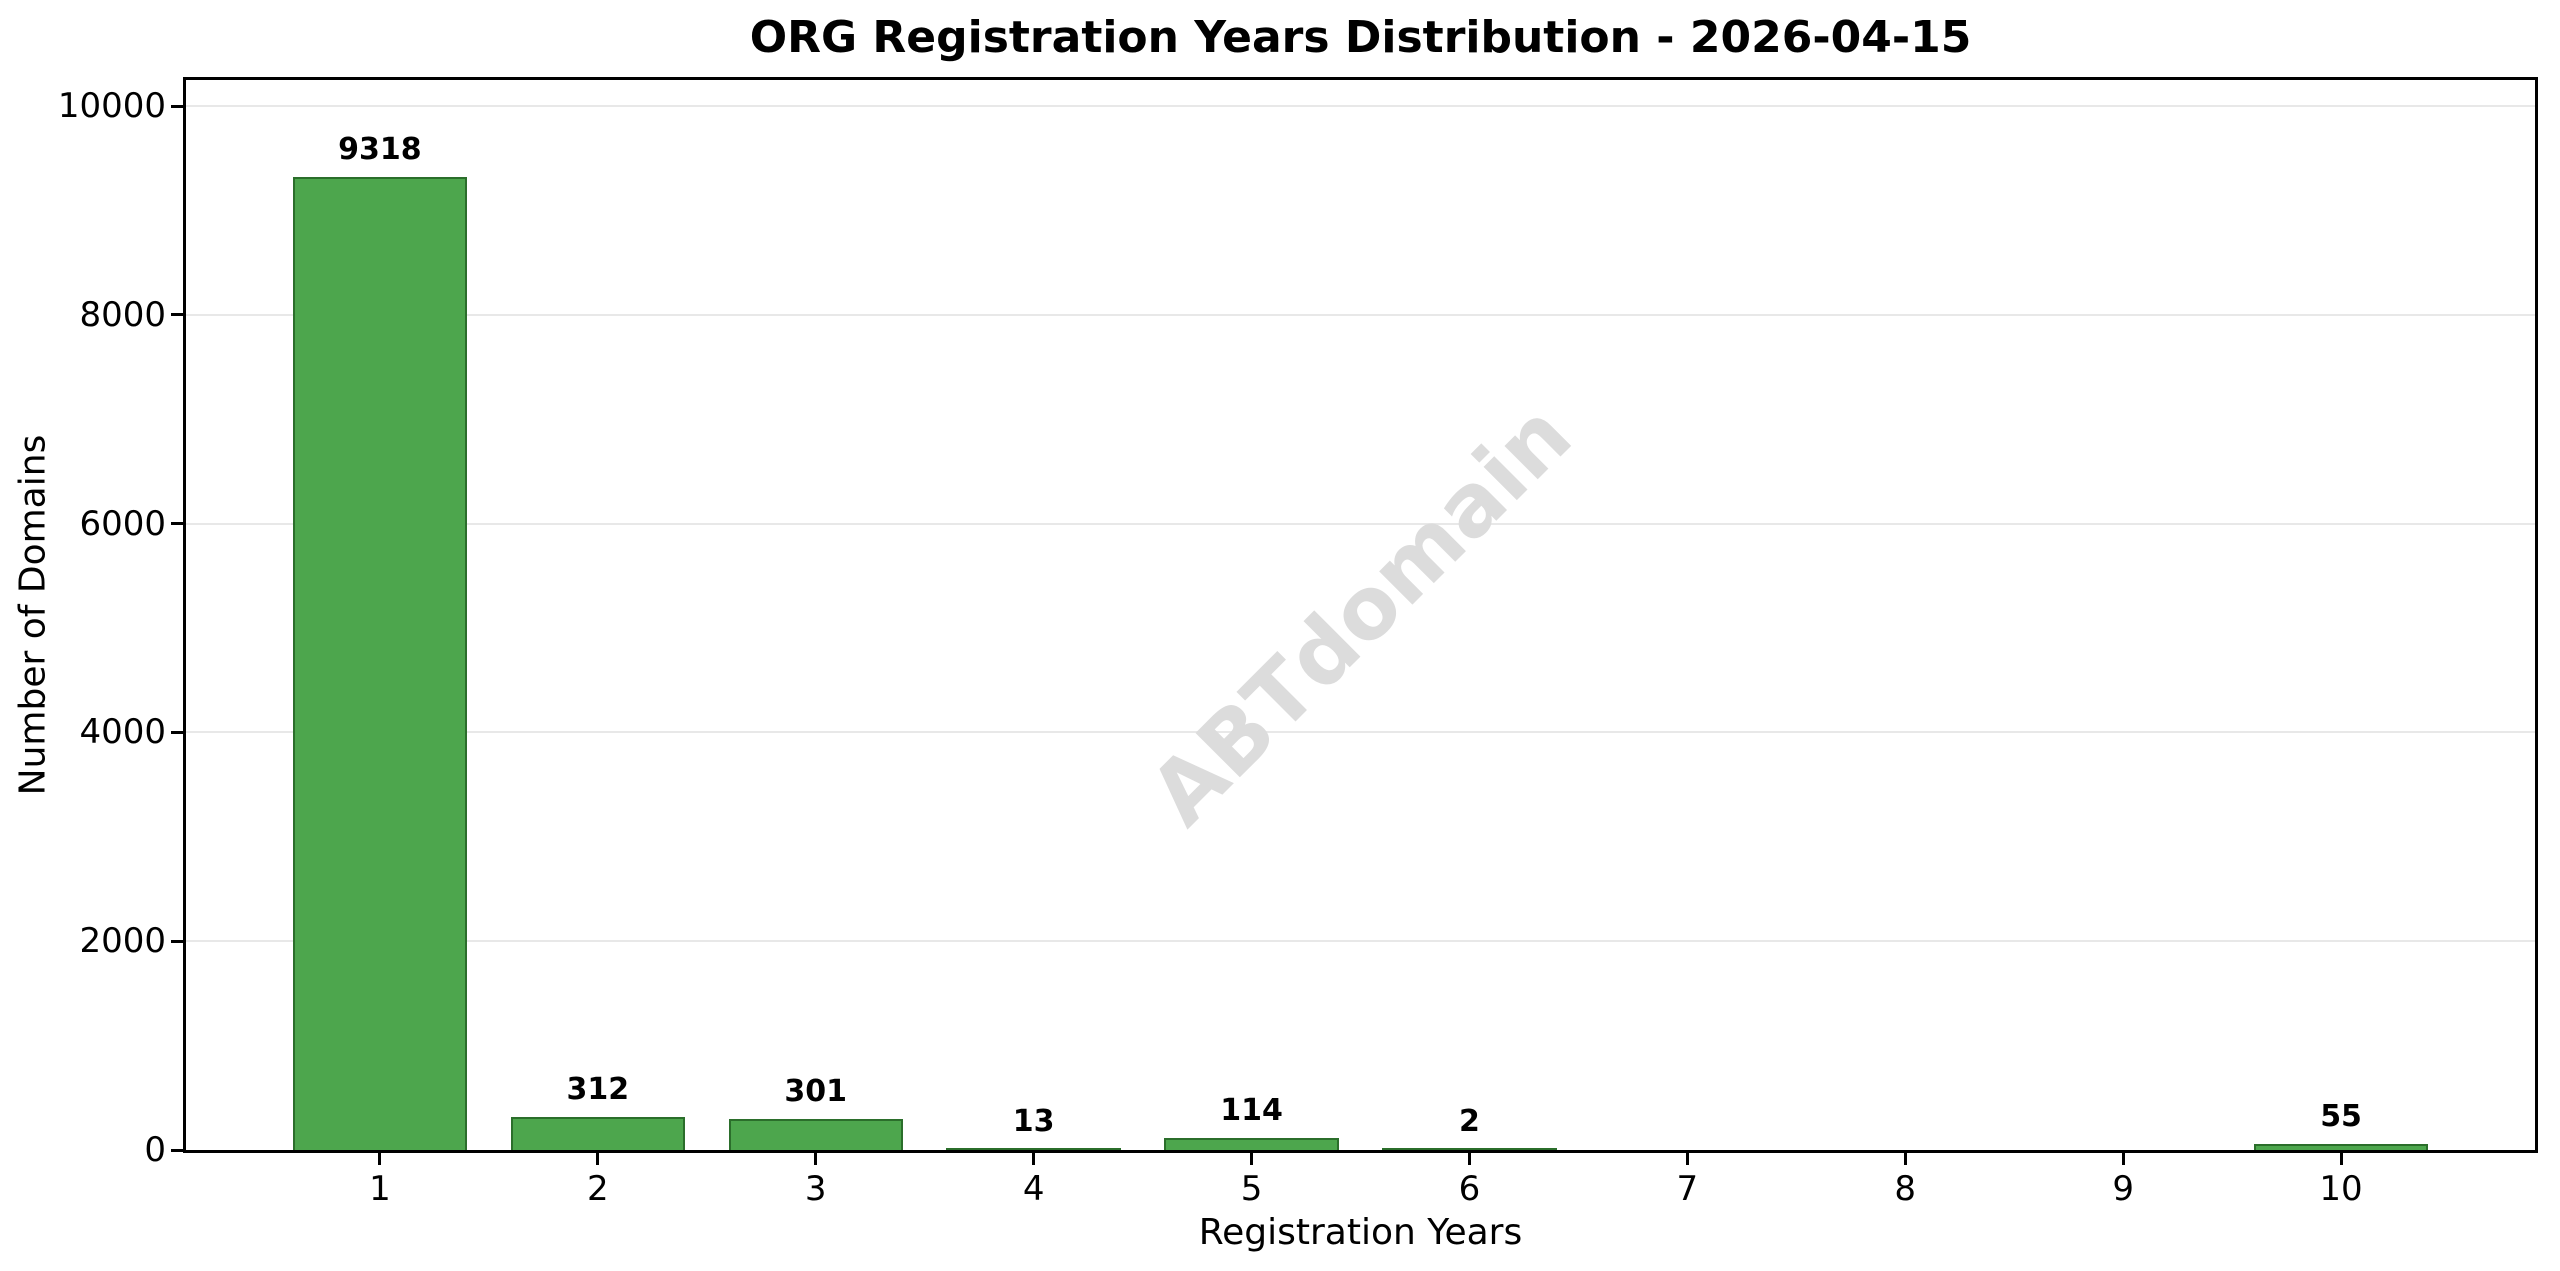  Describe the element at coordinates (1251, 1111) in the screenshot. I see `bar-value-label: 114` at that location.